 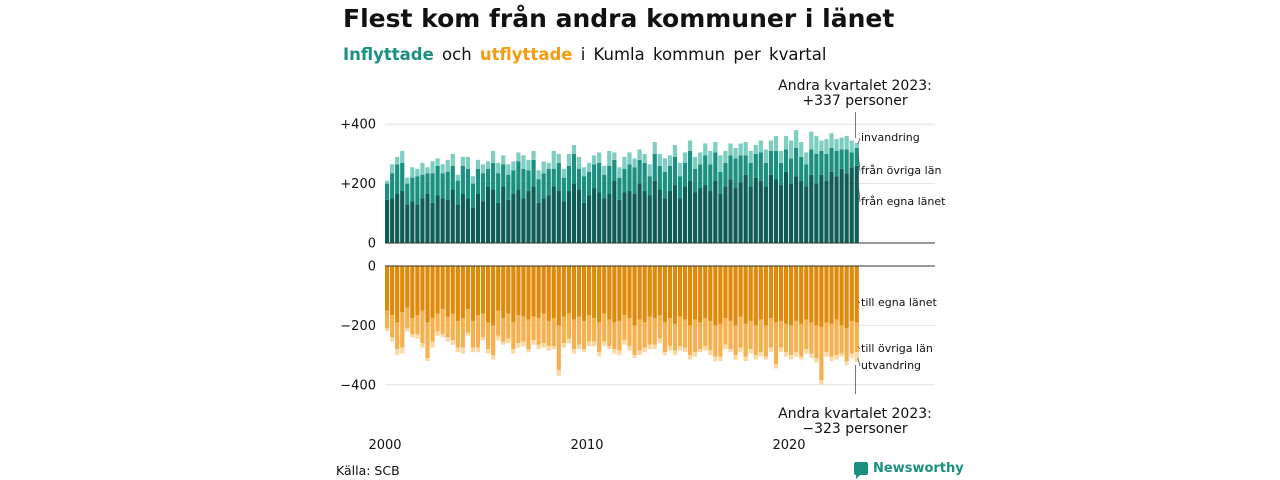 I want to click on series-label-leader, so click(x=859, y=362).